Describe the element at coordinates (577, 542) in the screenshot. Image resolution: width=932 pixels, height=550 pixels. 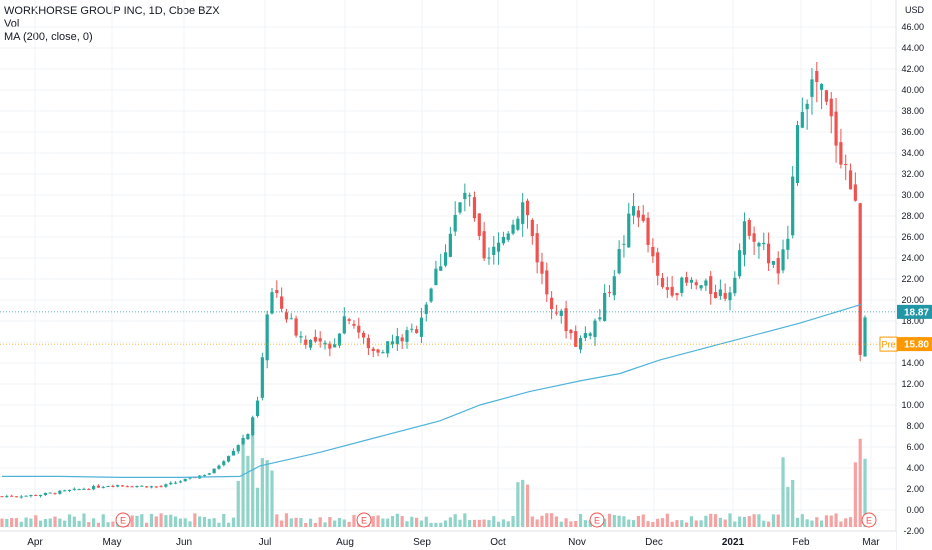
I see `time-tick: Nov` at that location.